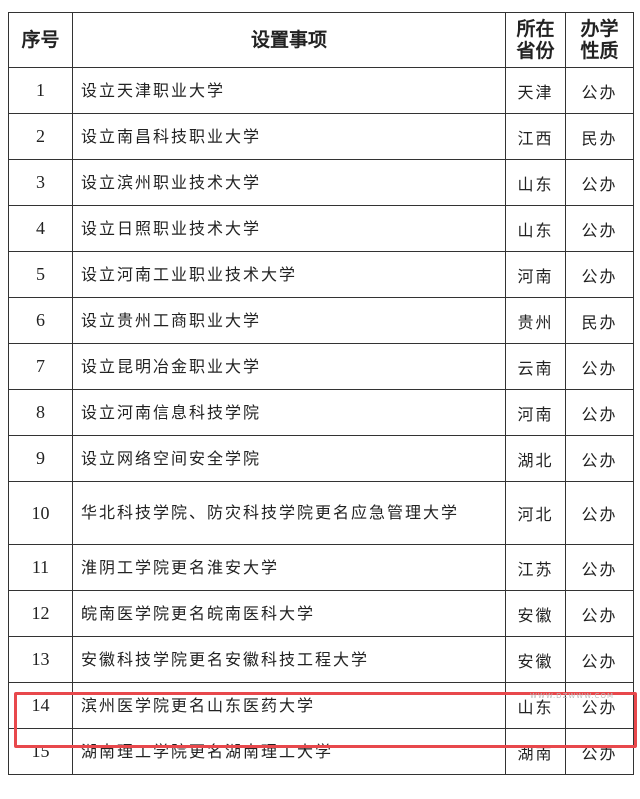 This screenshot has height=799, width=640. Describe the element at coordinates (535, 40) in the screenshot. I see `header-province: 所在省份` at that location.